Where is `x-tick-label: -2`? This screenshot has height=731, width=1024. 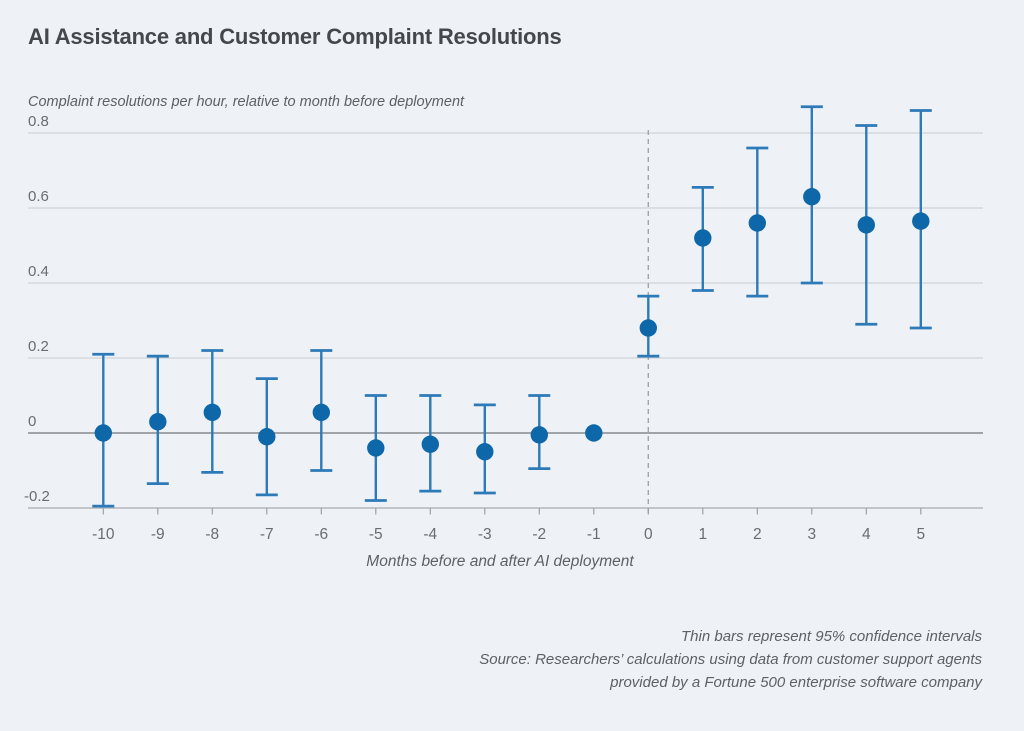
x-tick-label: -2 is located at coordinates (539, 534).